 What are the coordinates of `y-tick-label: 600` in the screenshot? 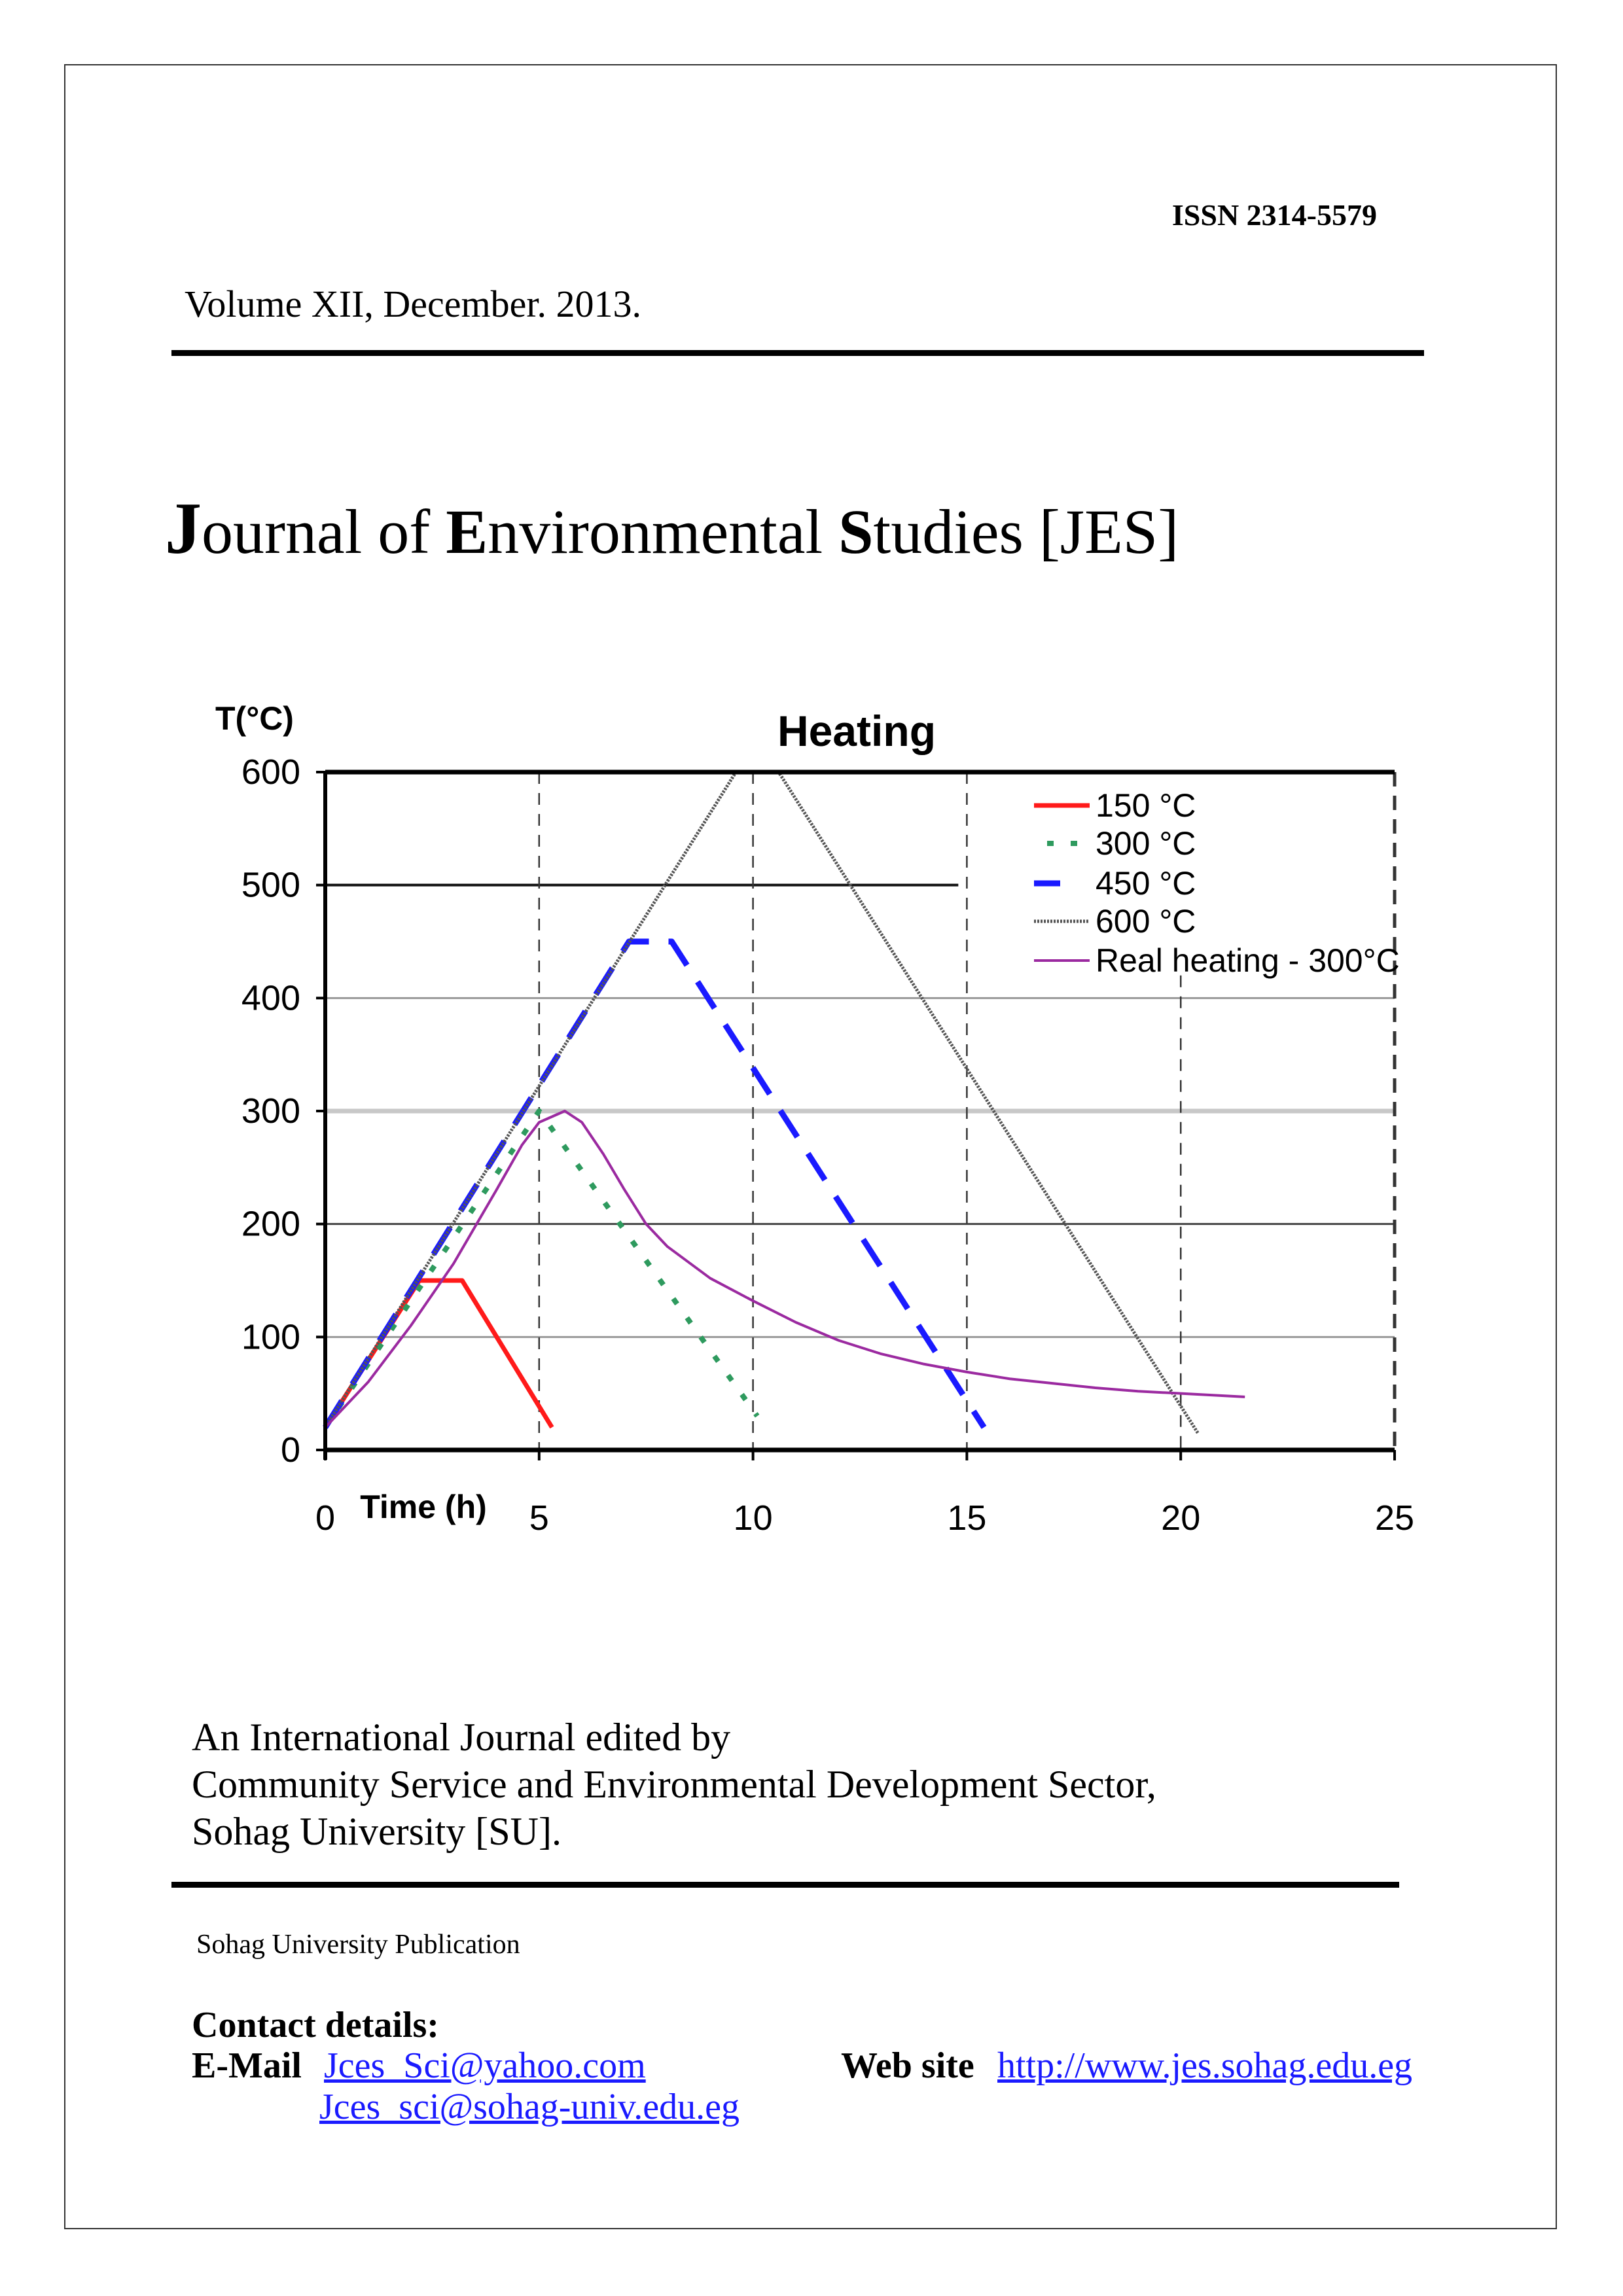 It's located at (270, 772).